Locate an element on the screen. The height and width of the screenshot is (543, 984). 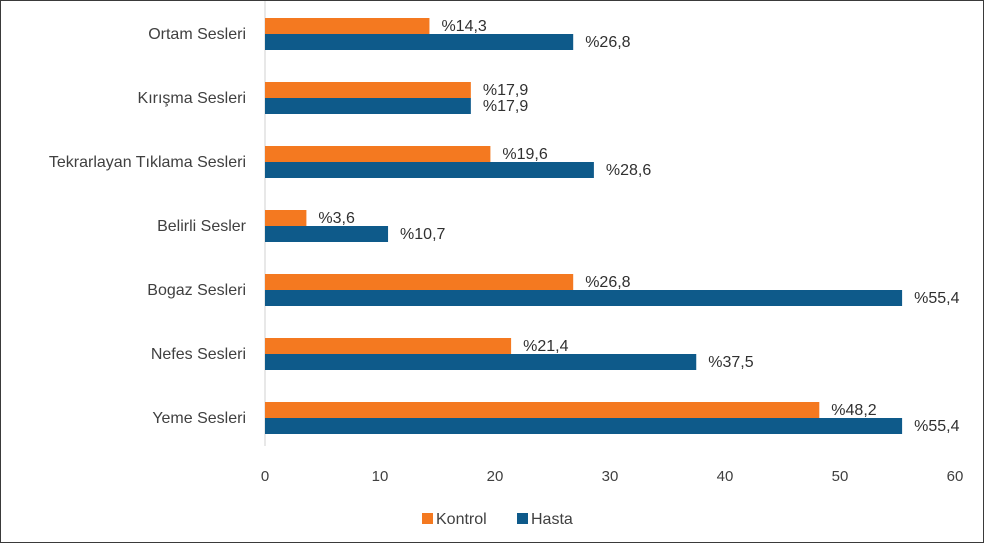
data-label-hasta: %17,9 is located at coordinates (505, 106).